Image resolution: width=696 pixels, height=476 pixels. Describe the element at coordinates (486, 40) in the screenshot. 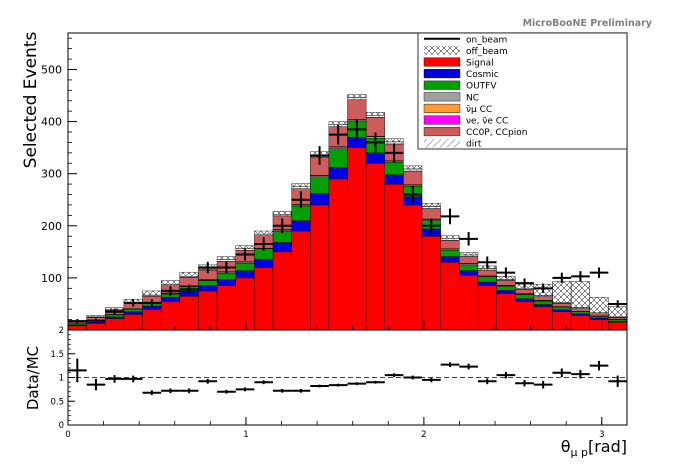

I see `legend-label: on_beam` at that location.